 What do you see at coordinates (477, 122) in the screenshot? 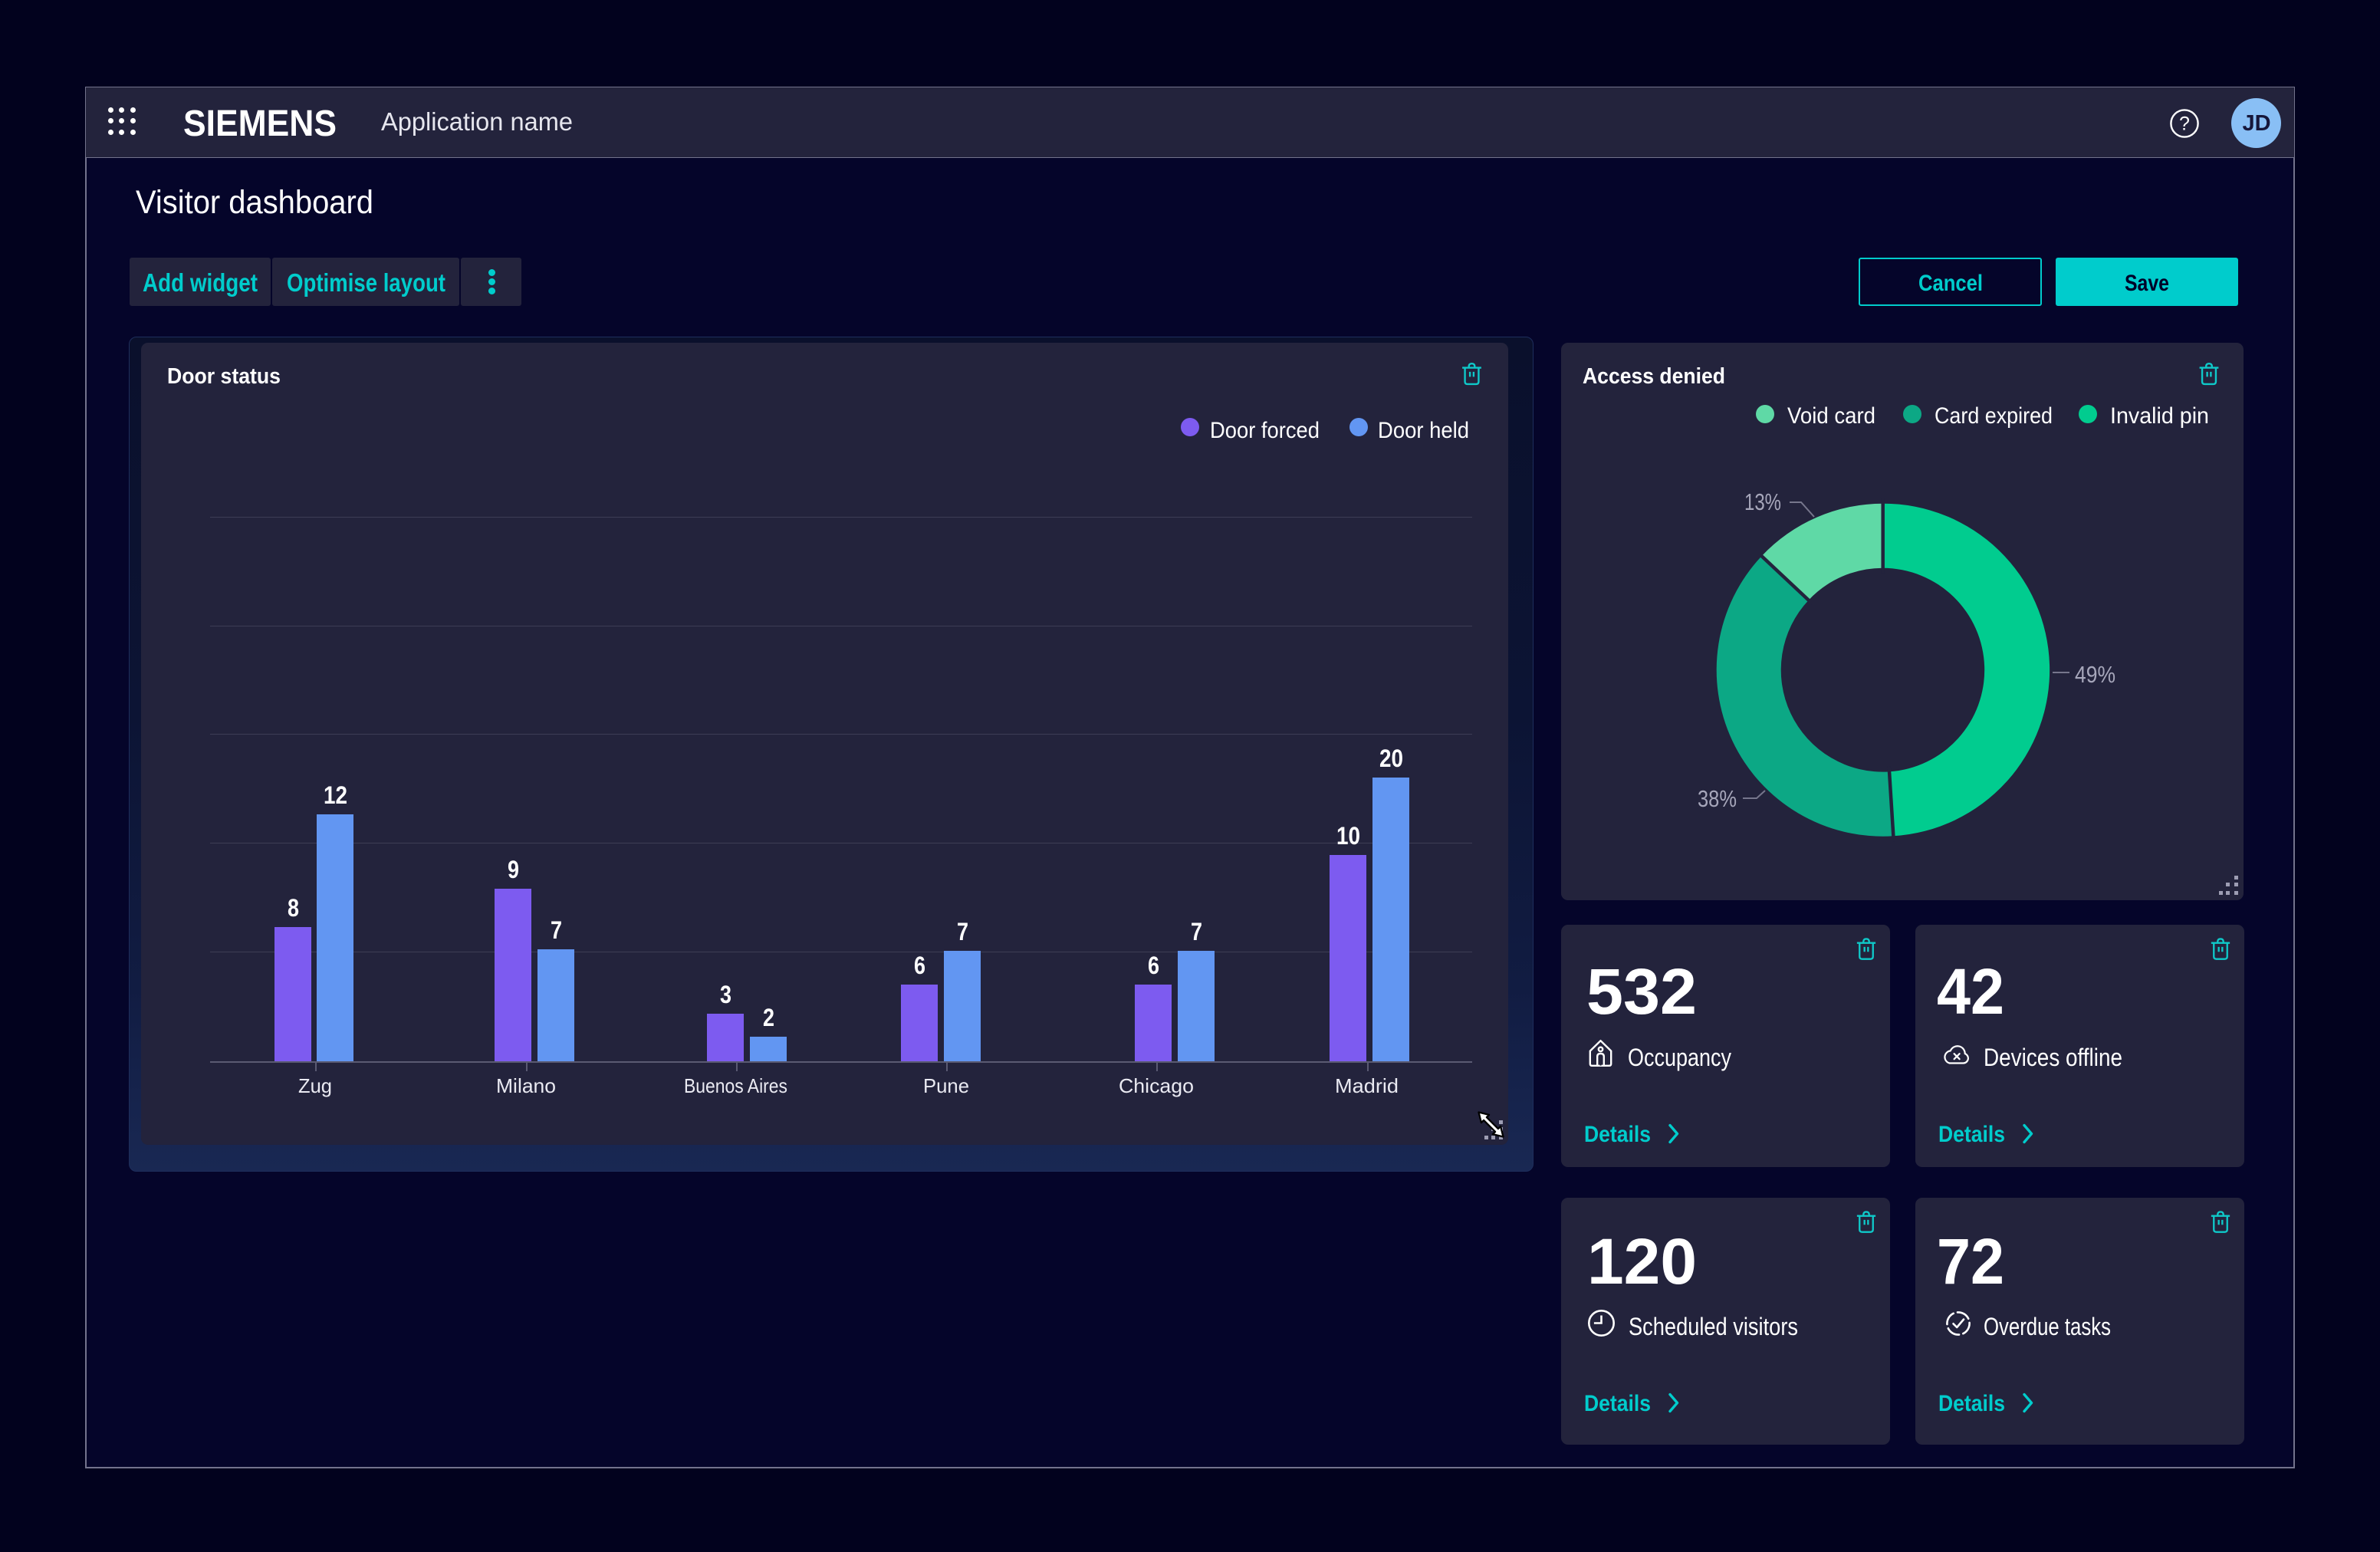
I see `svg-text: Application name` at bounding box center [477, 122].